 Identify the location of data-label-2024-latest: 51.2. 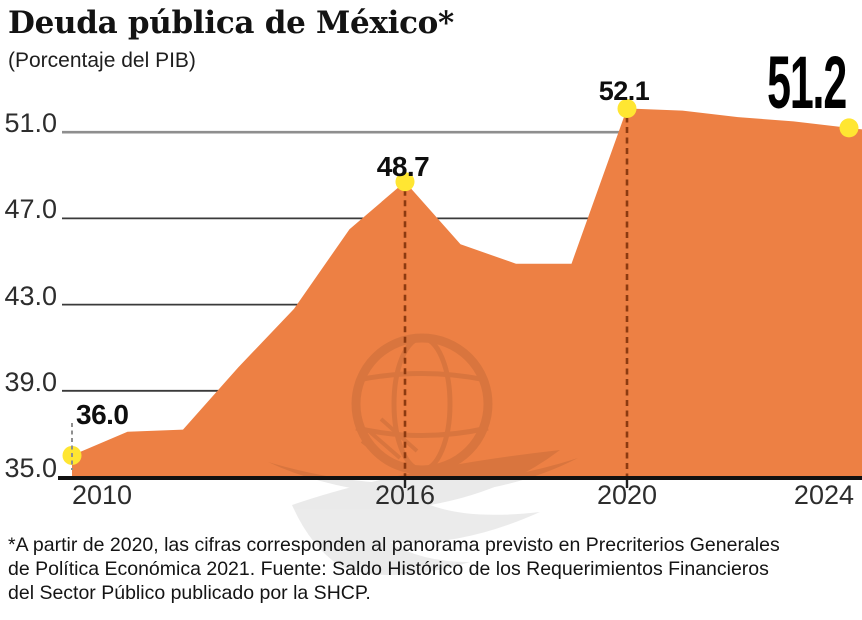
(807, 82).